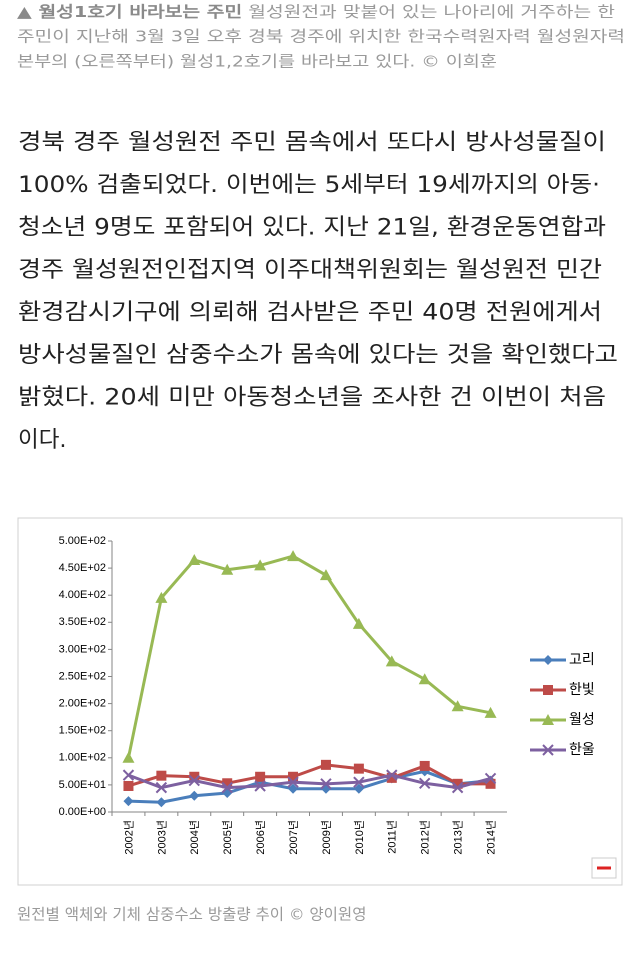 The height and width of the screenshot is (959, 639). Describe the element at coordinates (42, 440) in the screenshot. I see `article-line: 이다.` at that location.